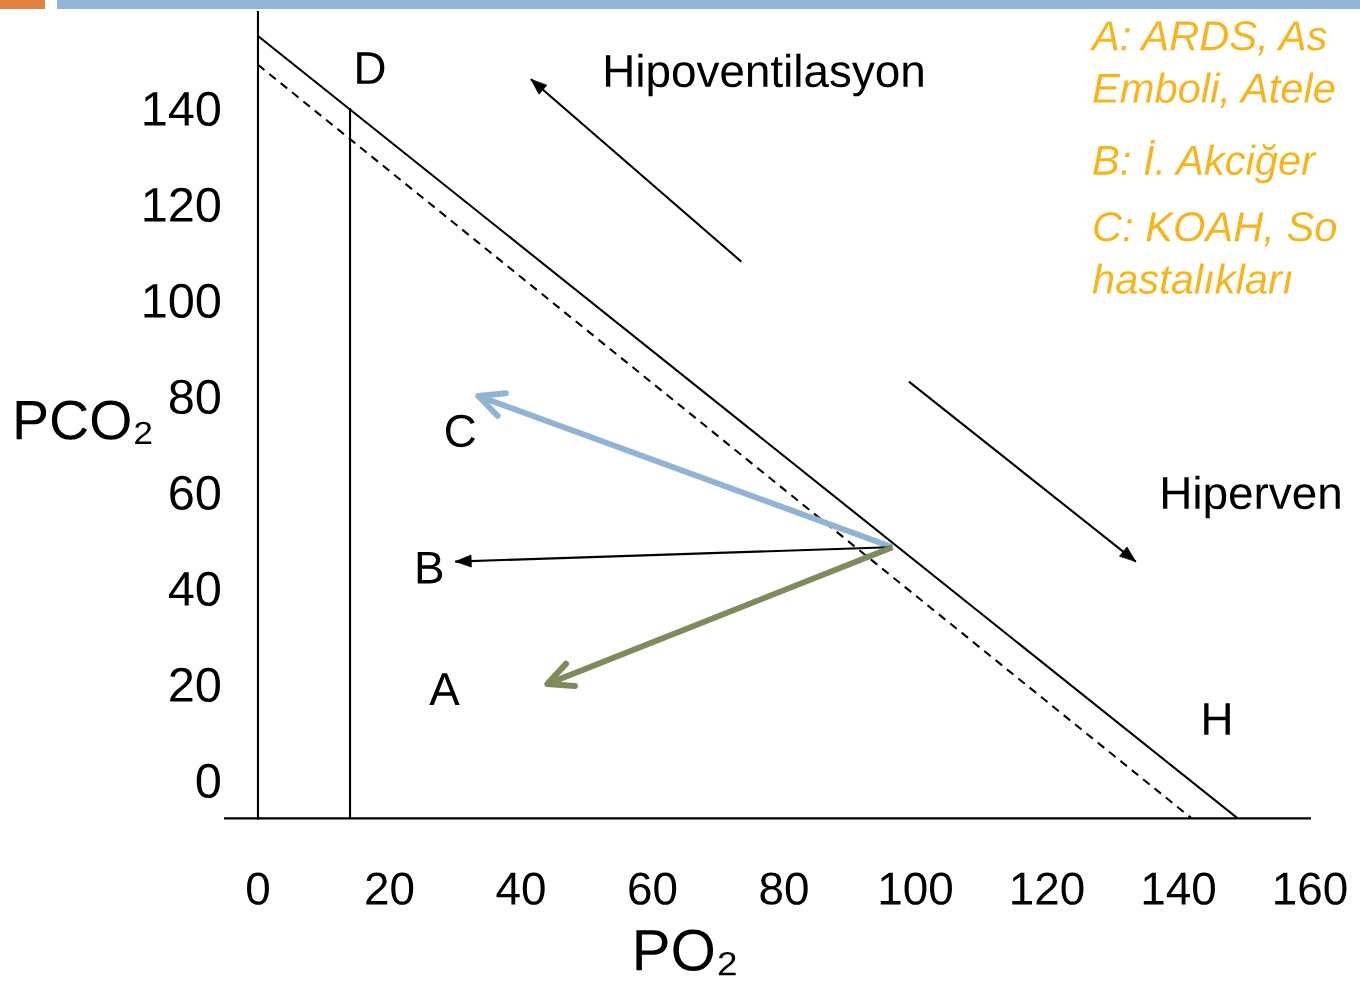  What do you see at coordinates (371, 68) in the screenshot?
I see `annotation: D` at bounding box center [371, 68].